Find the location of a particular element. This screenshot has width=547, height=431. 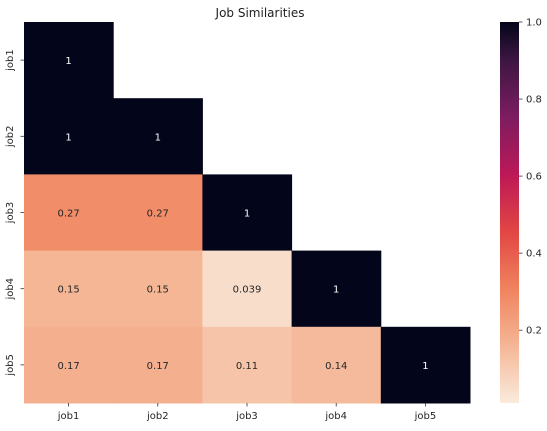

x-tick-label: job2 is located at coordinates (157, 416).